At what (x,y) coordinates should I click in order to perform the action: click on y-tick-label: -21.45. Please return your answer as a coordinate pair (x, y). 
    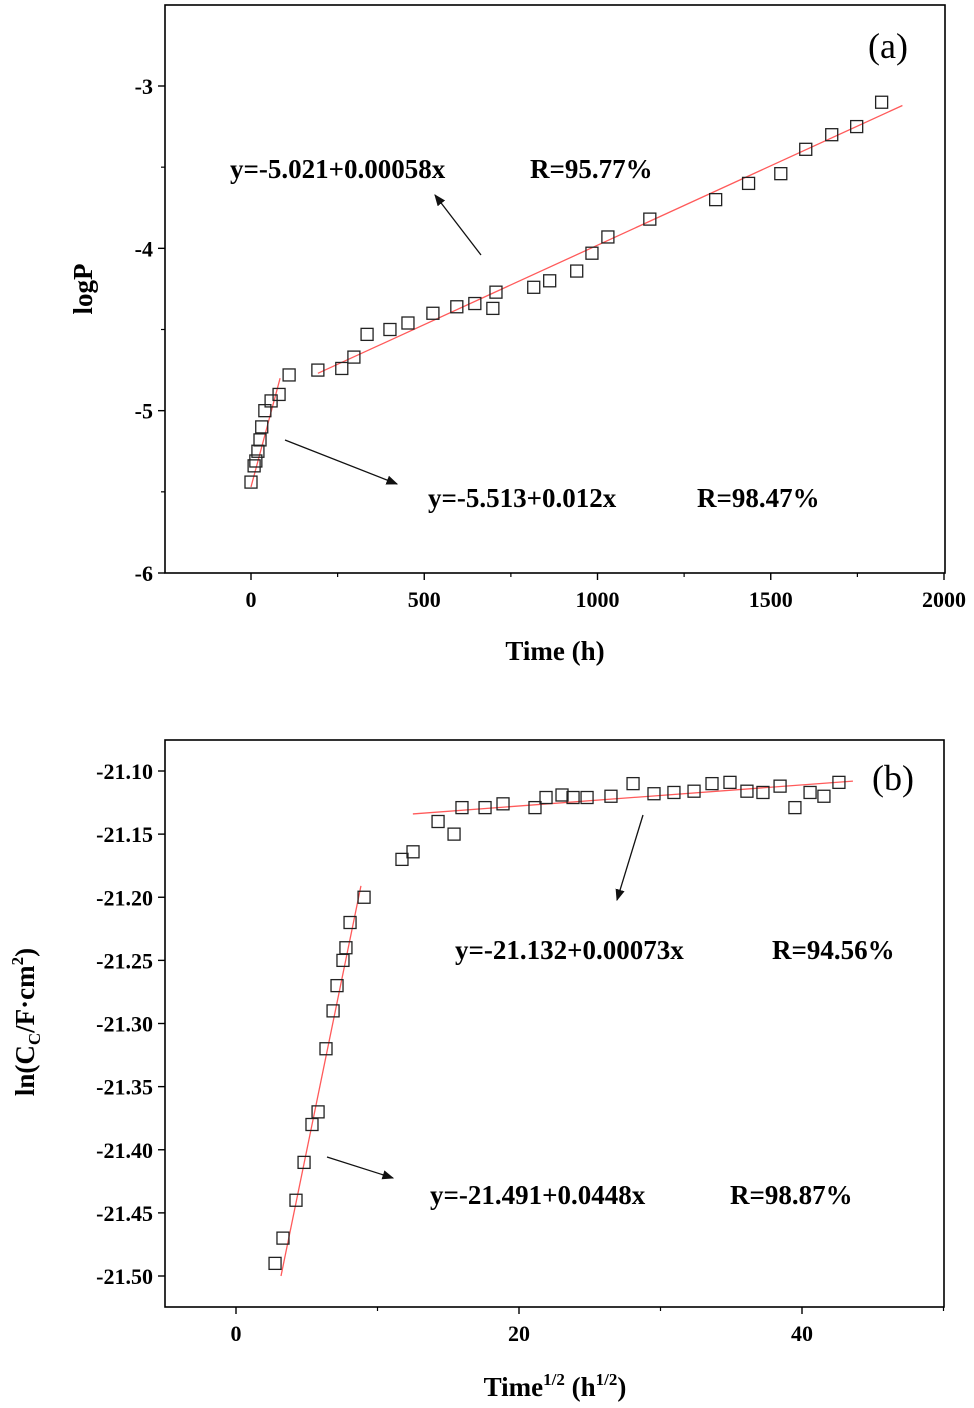
    Looking at the image, I should click on (124, 1213).